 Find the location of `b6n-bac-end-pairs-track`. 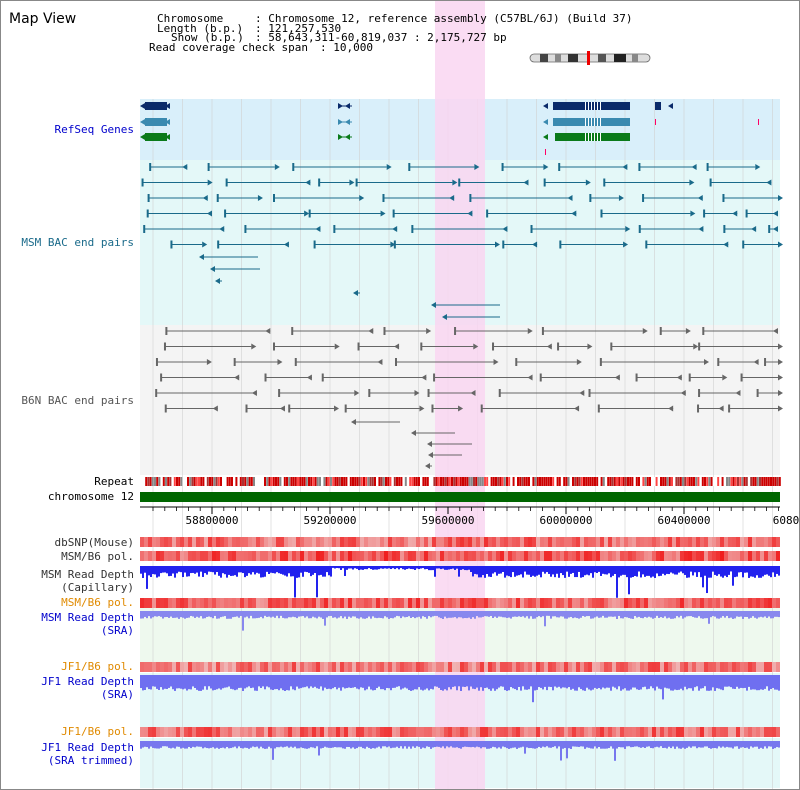

b6n-bac-end-pairs-track is located at coordinates (469, 398).